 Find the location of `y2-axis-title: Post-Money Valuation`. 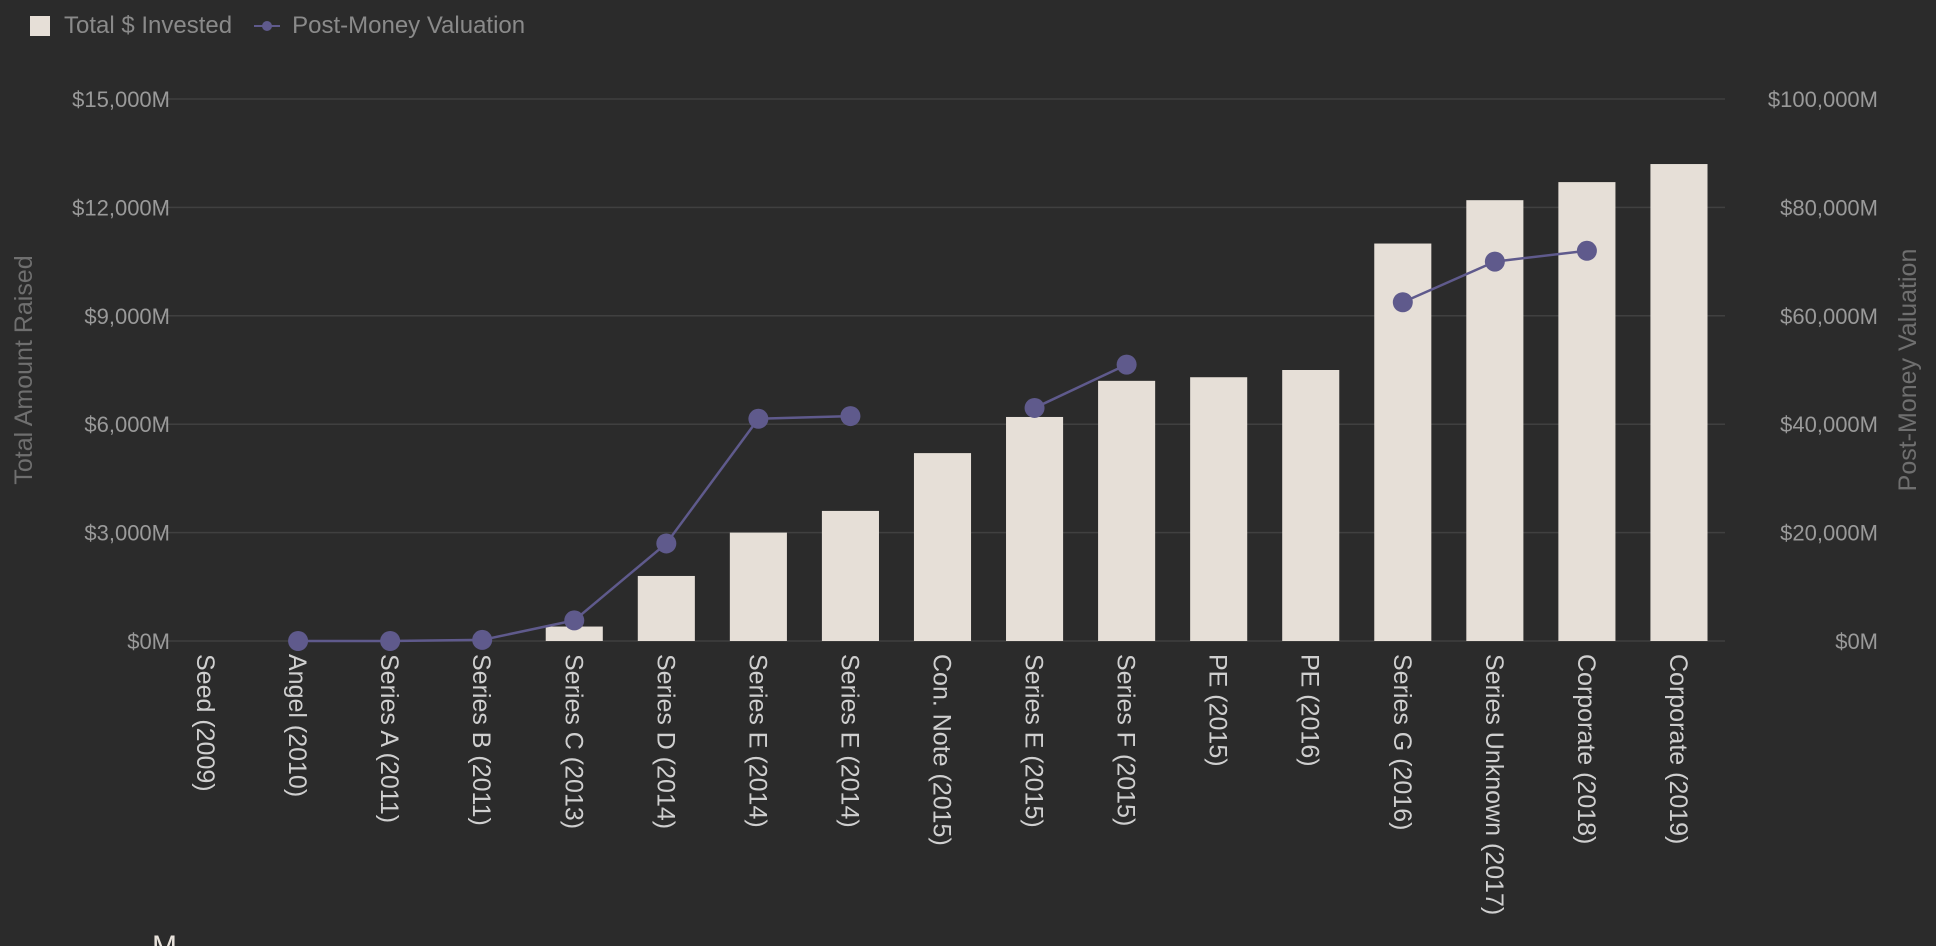

y2-axis-title: Post-Money Valuation is located at coordinates (1908, 370).